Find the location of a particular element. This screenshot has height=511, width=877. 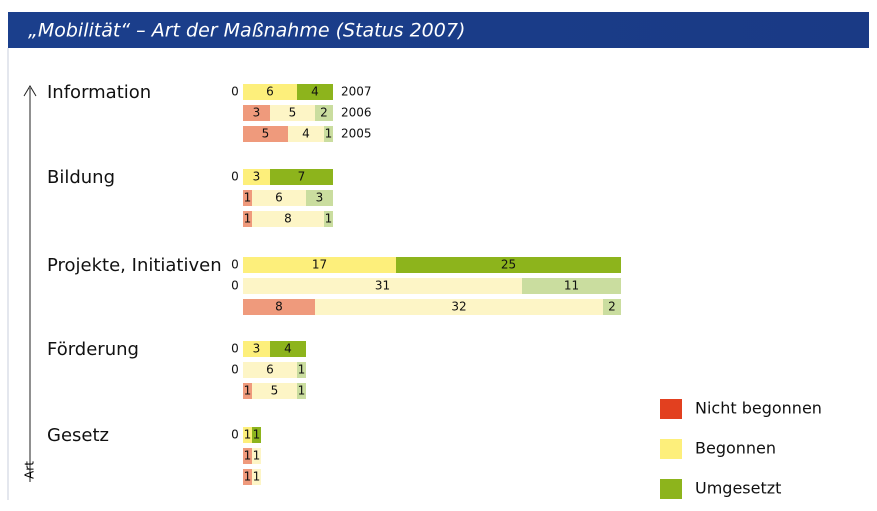

legend-label: Umgesetzt is located at coordinates (738, 488).